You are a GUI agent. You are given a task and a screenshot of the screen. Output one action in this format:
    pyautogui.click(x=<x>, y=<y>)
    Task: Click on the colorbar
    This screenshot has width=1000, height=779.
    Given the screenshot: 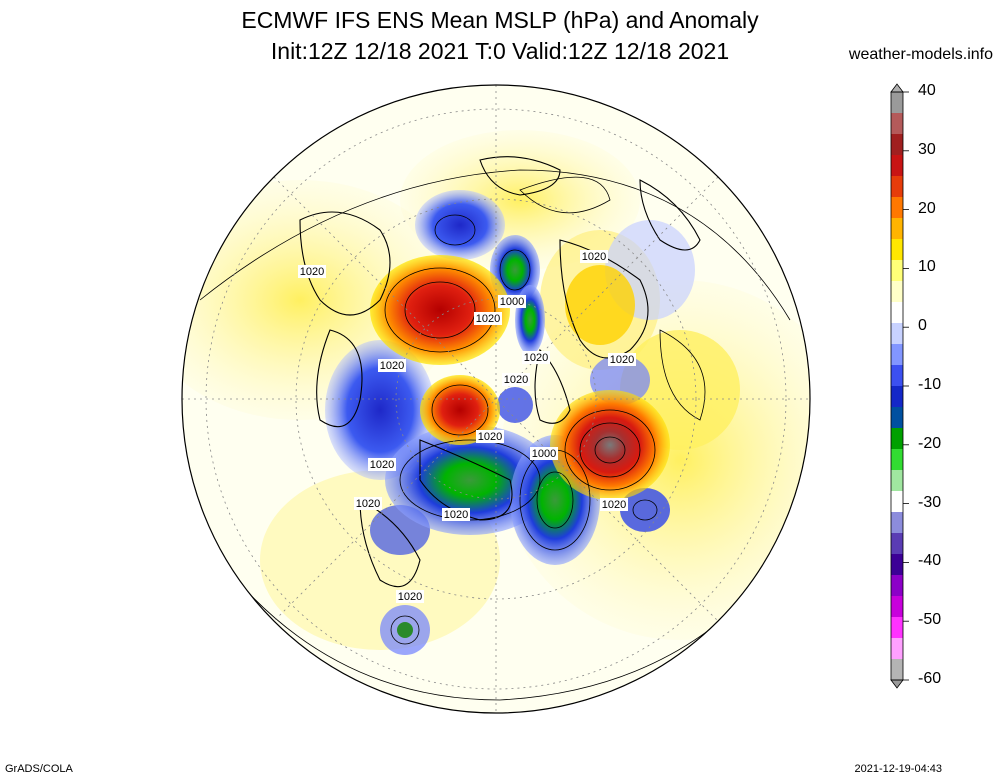 What is the action you would take?
    pyautogui.click(x=899, y=386)
    